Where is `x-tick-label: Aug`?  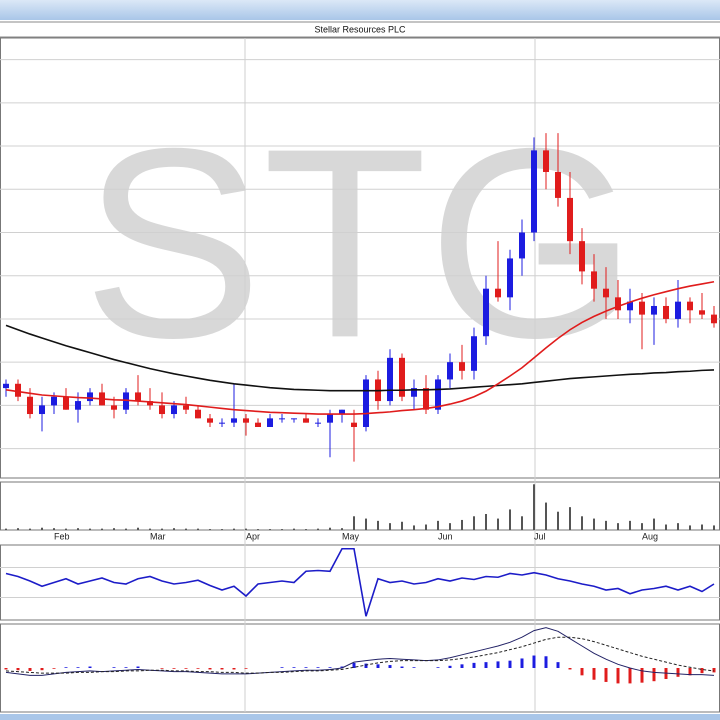 x-tick-label: Aug is located at coordinates (650, 536).